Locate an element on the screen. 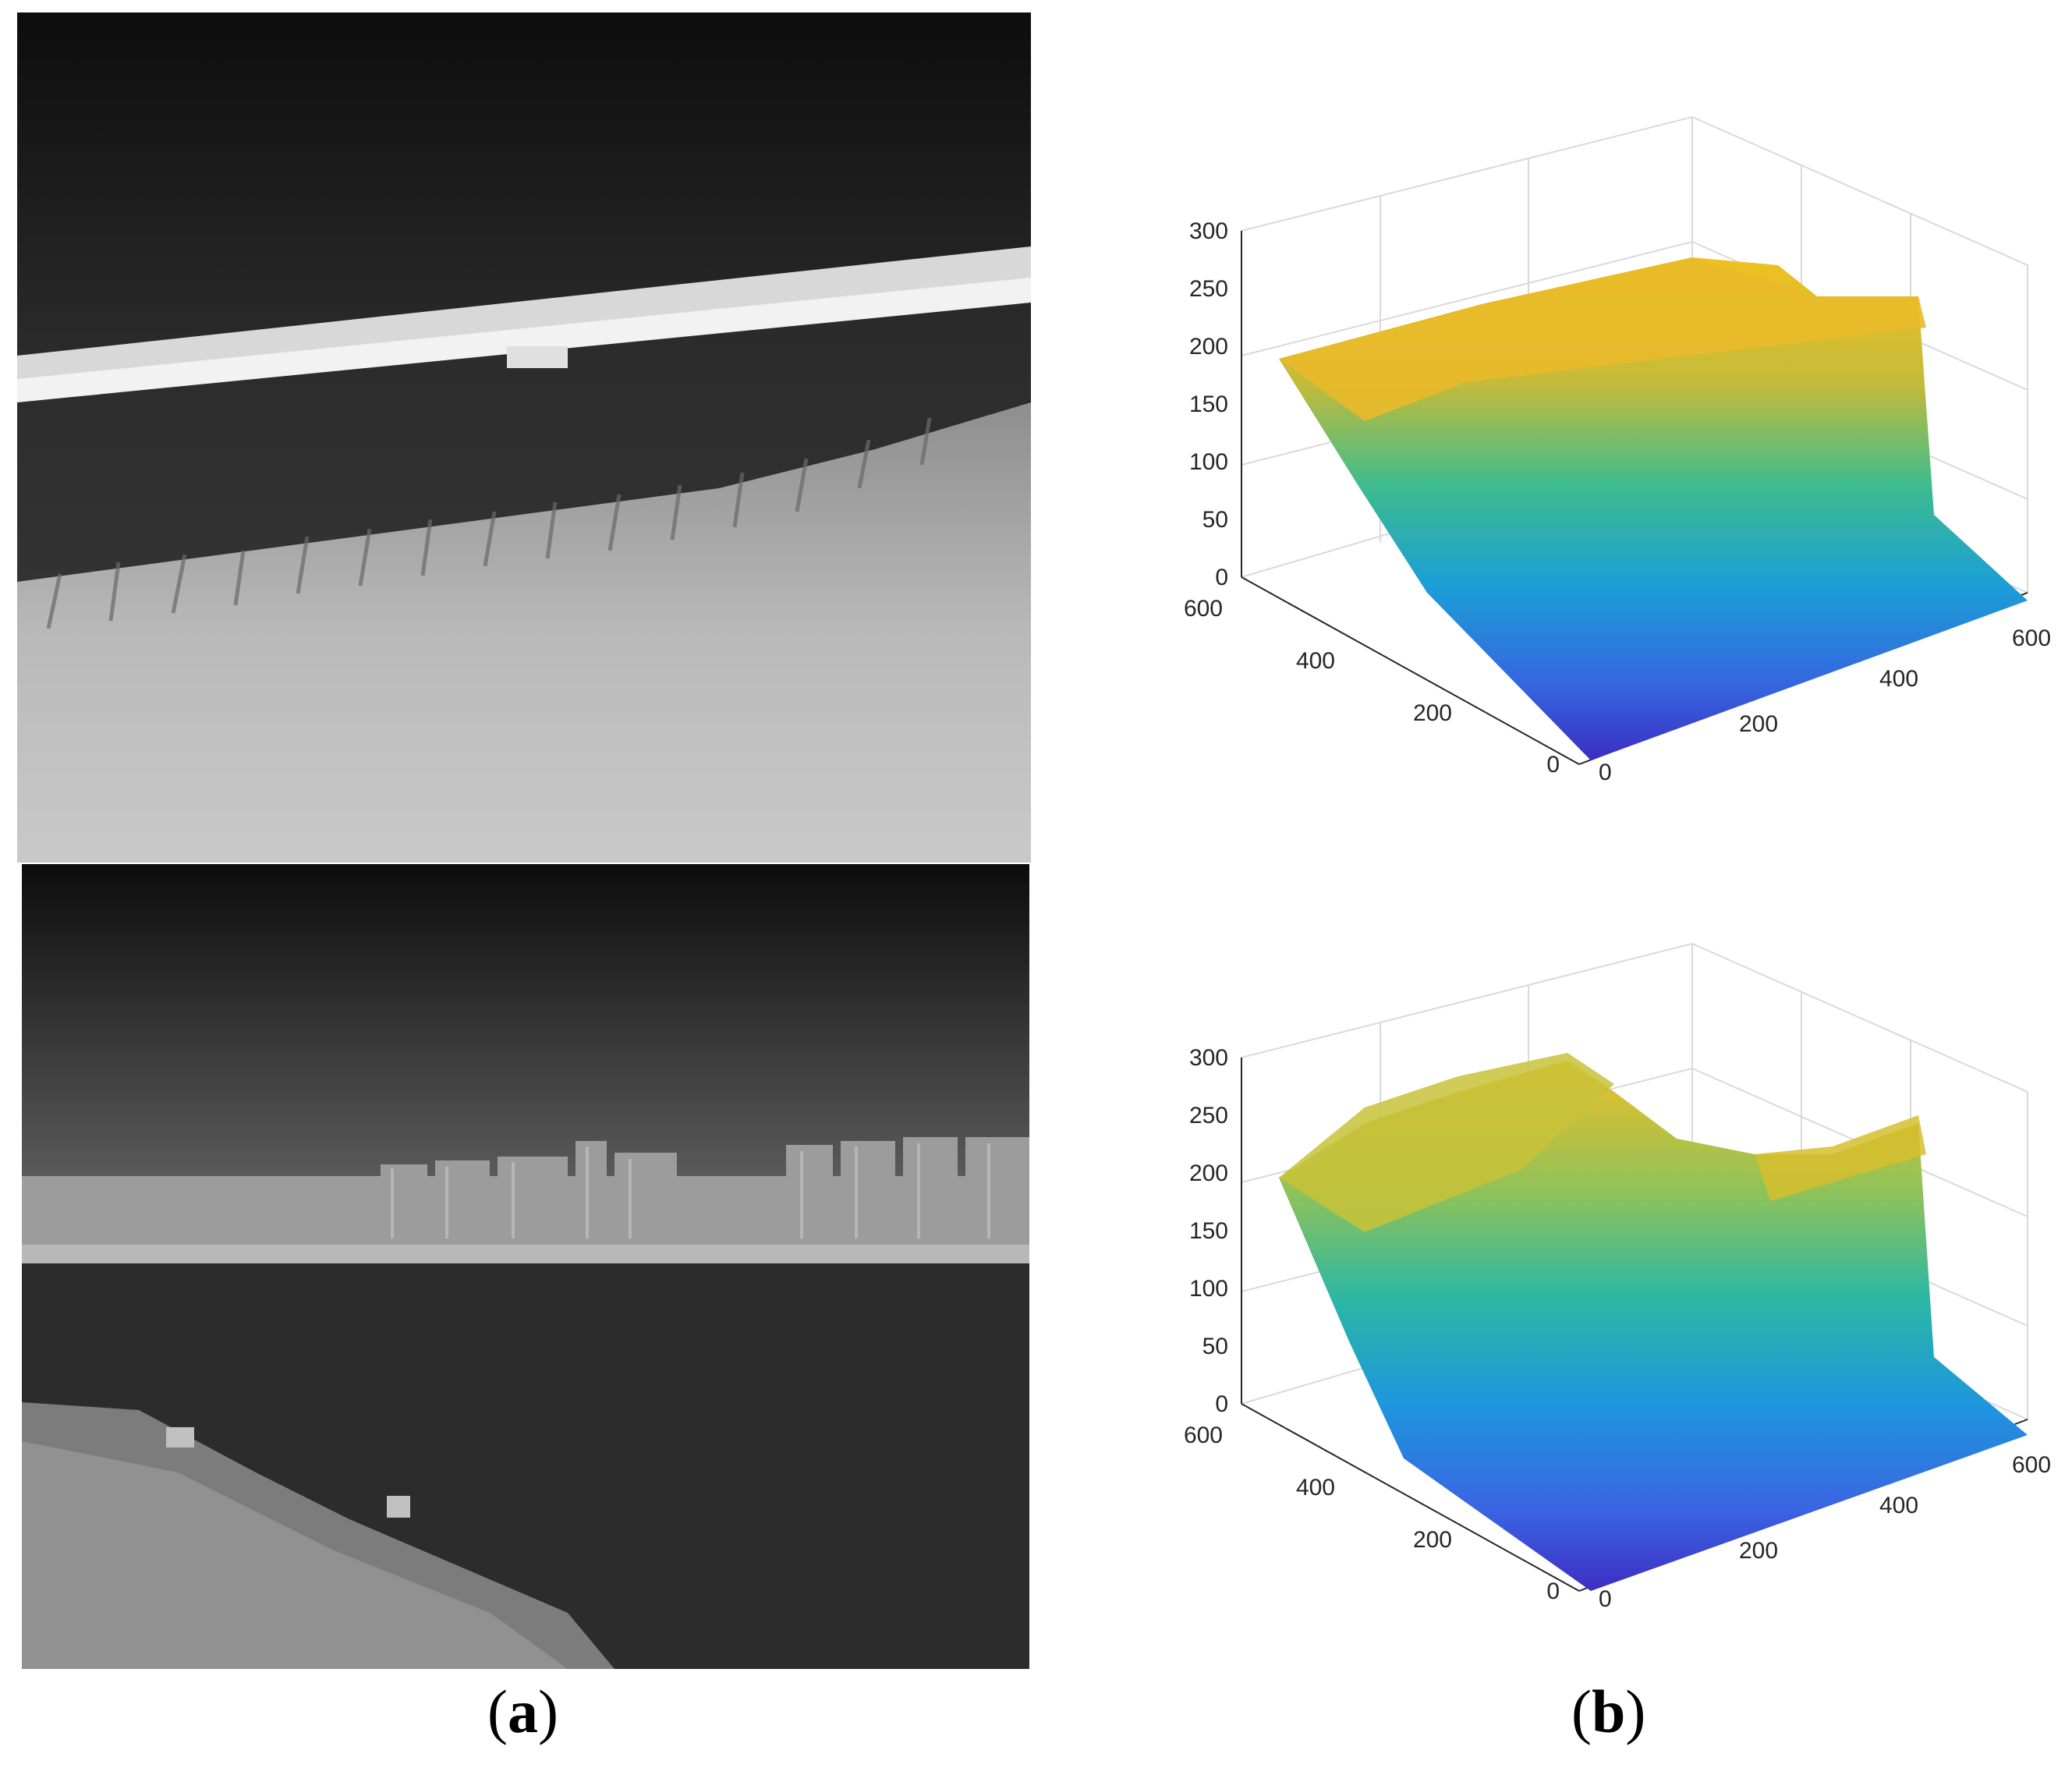  caption-b-letter: b is located at coordinates (1608, 1711).